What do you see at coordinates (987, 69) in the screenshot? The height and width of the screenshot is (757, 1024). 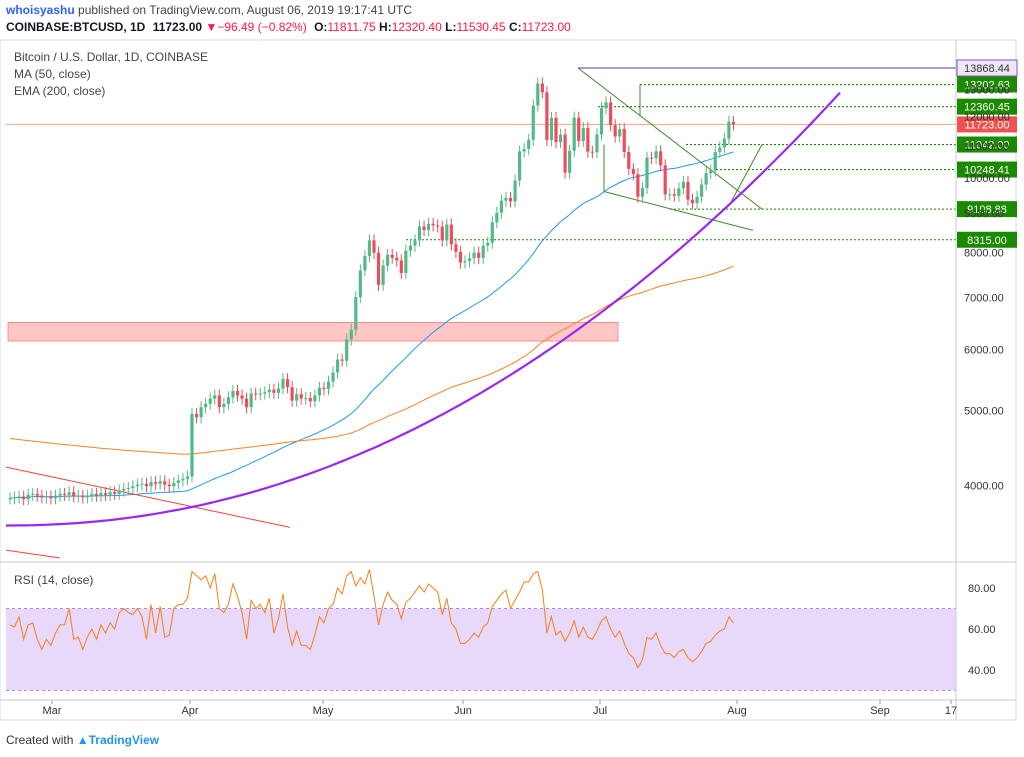 I see `level-label: 13868.44` at bounding box center [987, 69].